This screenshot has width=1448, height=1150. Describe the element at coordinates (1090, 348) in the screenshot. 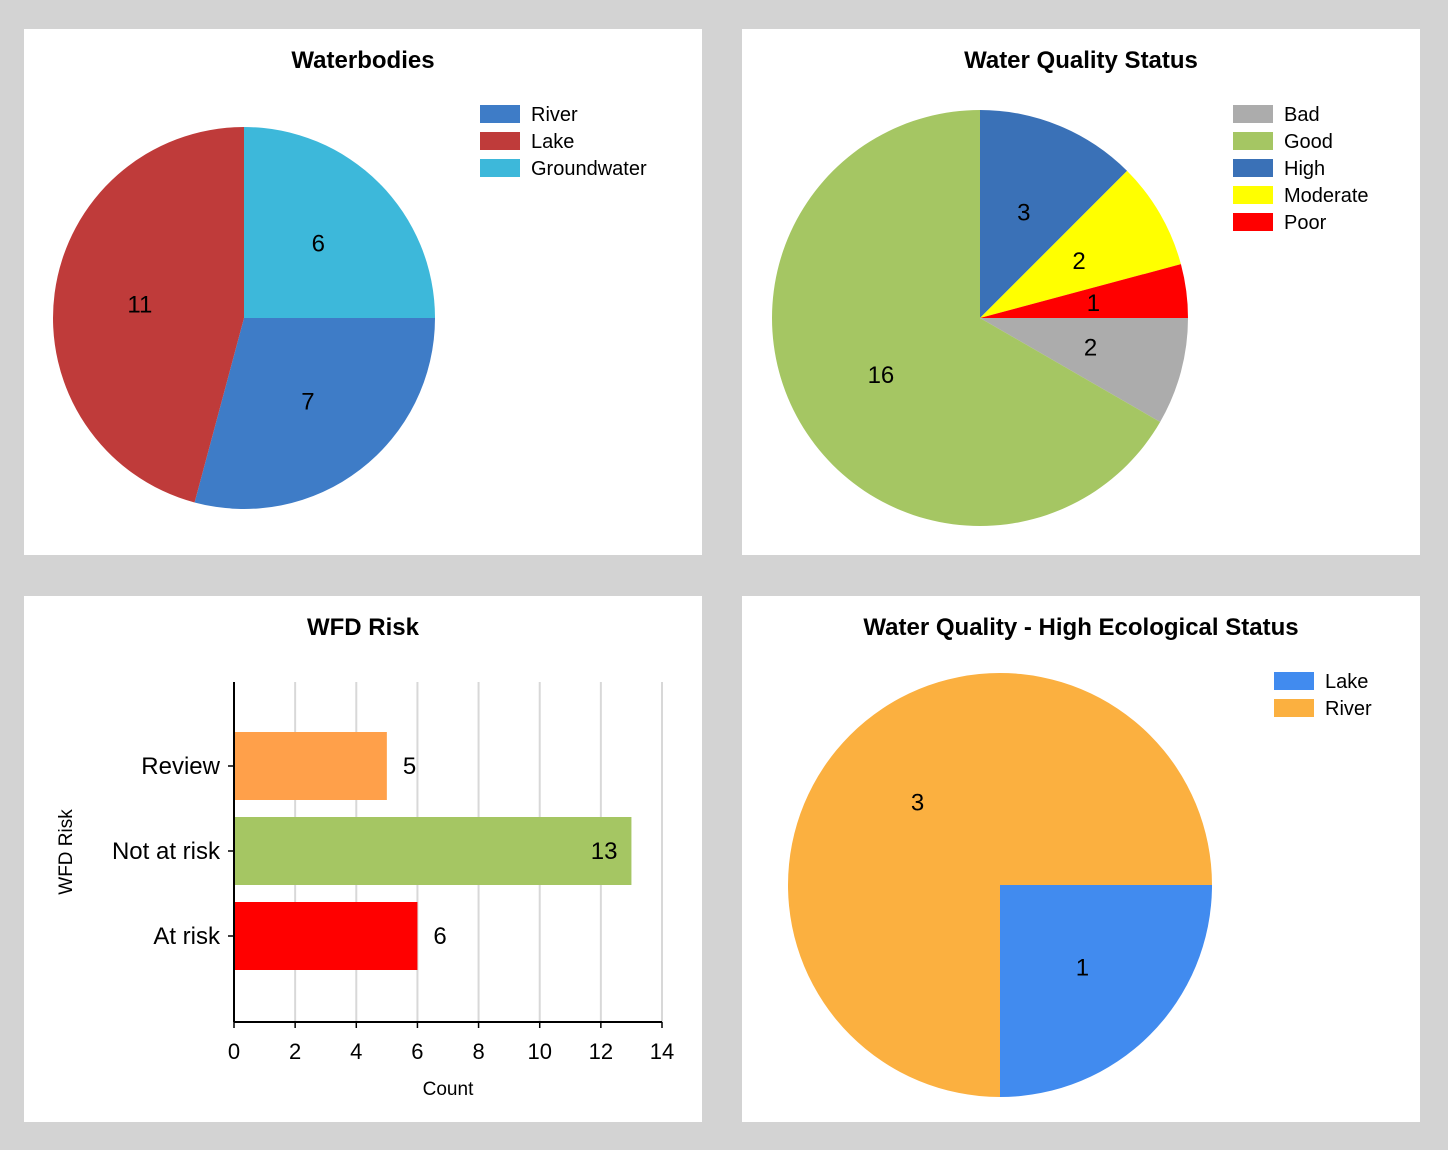

I see `data-label-bad: 2` at that location.